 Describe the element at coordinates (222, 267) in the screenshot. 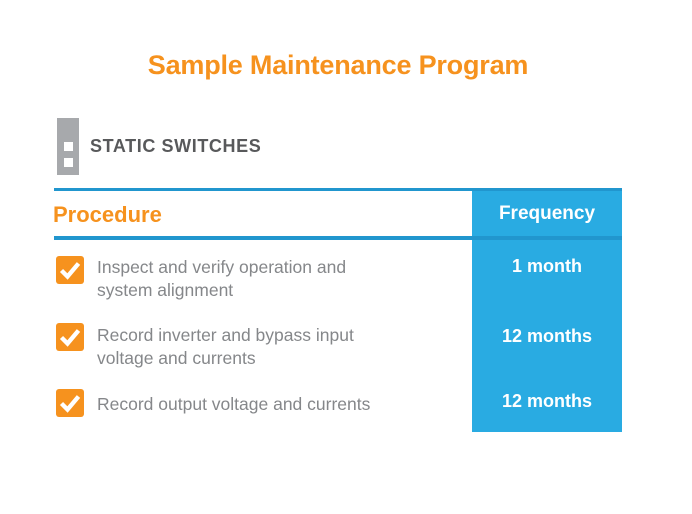

I see `procedure-text-line: Inspect and verify operation and` at that location.